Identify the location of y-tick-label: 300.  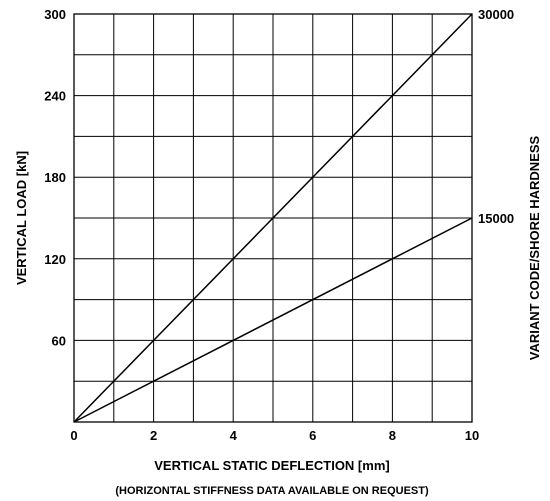
(55, 14).